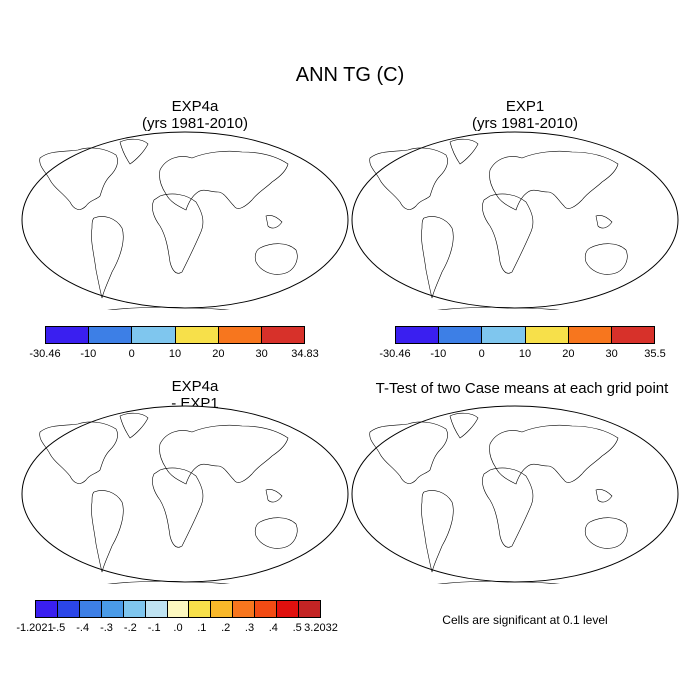  I want to click on cb3-tick-label-12: 3.2032, so click(321, 628).